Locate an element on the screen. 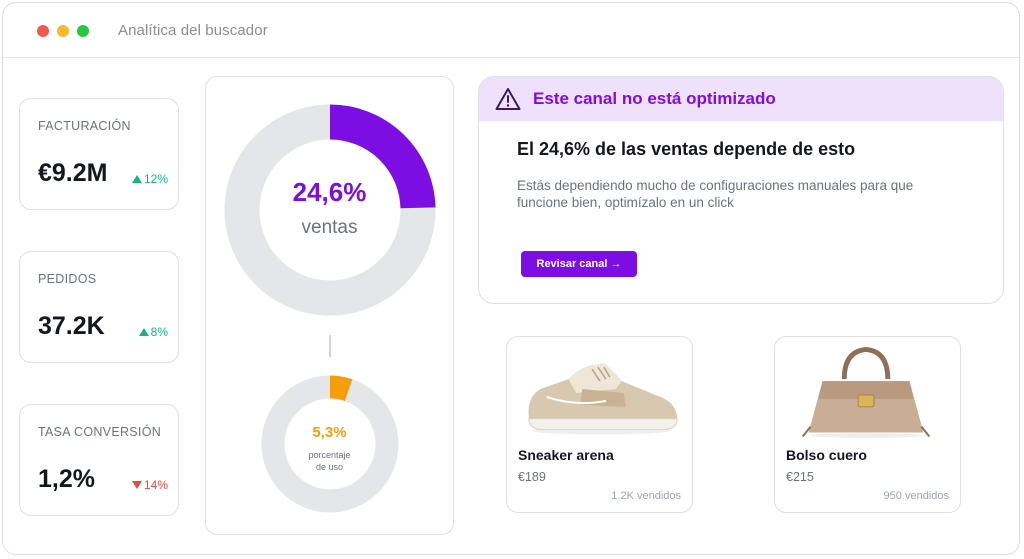 The width and height of the screenshot is (1024, 559). product-price: €215 is located at coordinates (800, 477).